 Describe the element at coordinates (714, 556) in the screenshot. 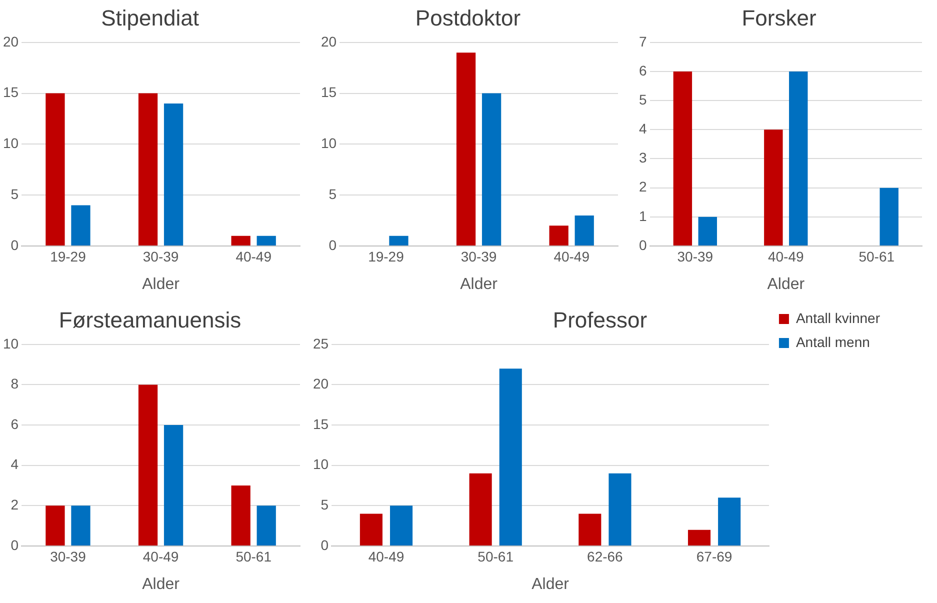

I see `x-tick-label: 67-69` at that location.